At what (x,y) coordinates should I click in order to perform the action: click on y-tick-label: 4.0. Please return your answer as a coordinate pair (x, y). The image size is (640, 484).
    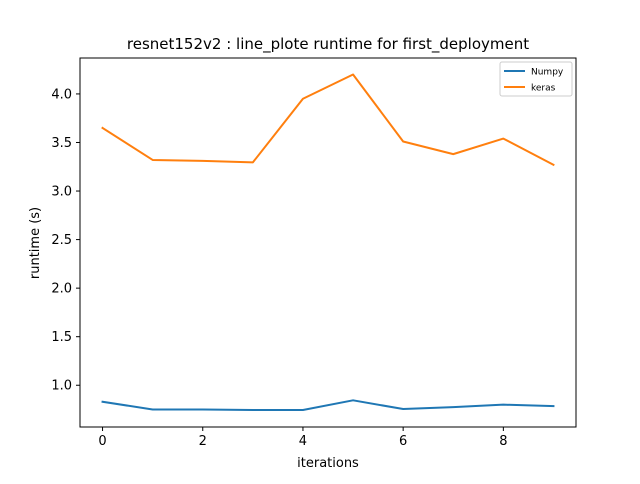
    Looking at the image, I should click on (61, 94).